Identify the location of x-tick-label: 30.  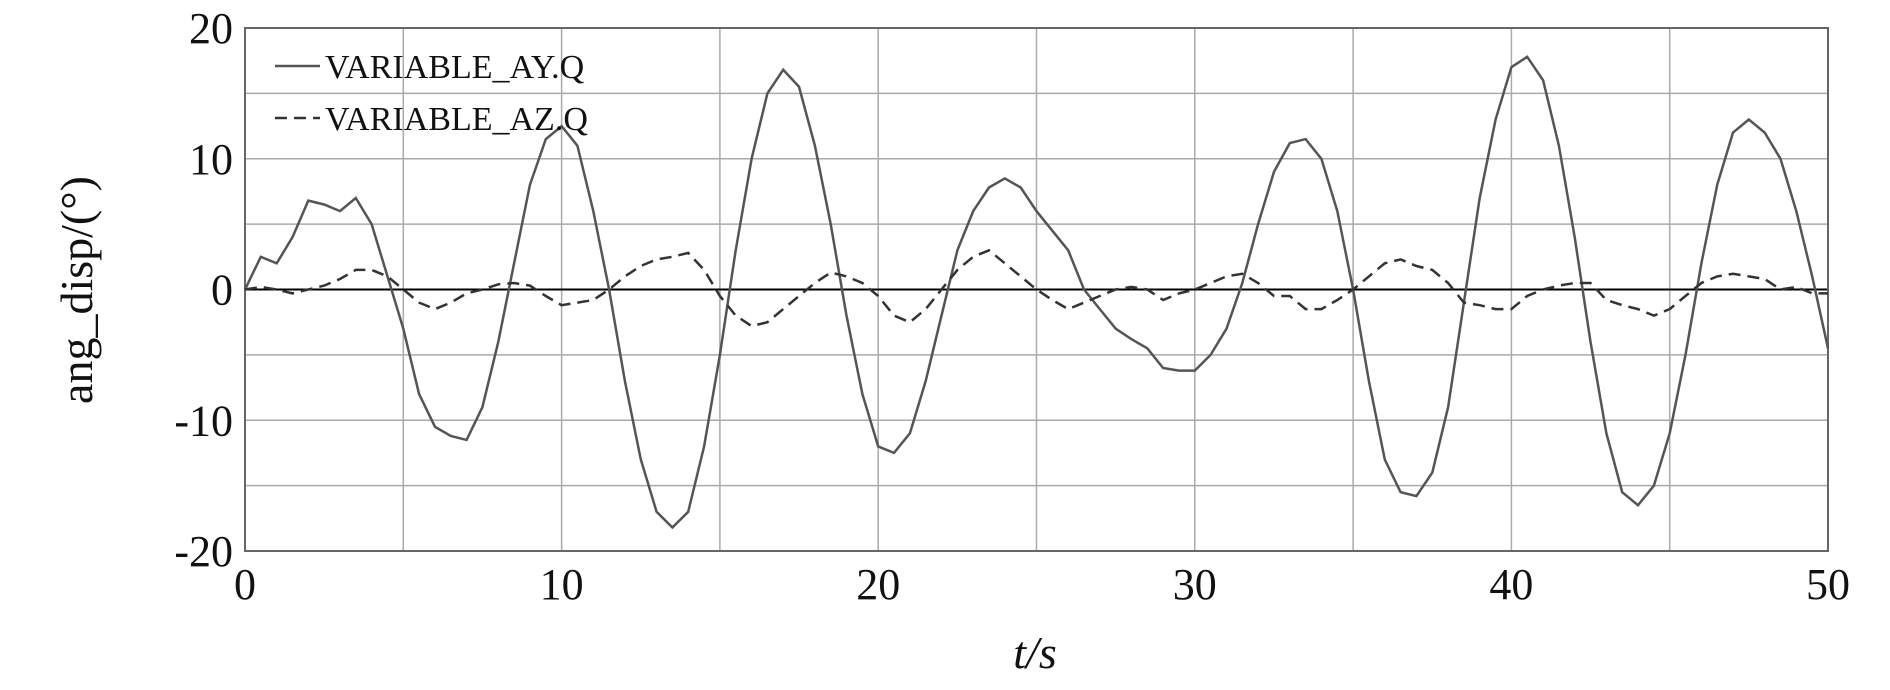
(1195, 584).